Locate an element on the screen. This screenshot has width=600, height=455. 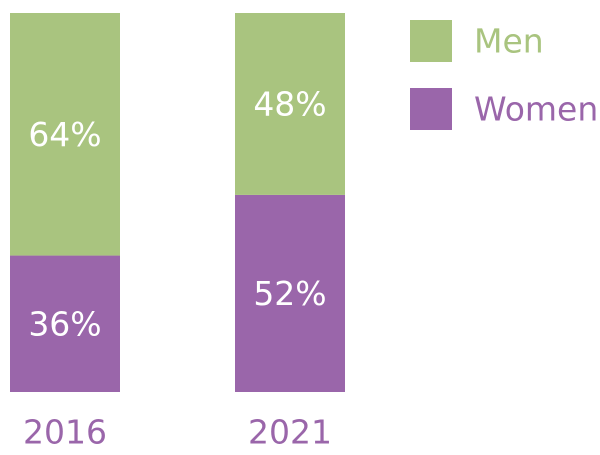
data-label-men-2016: 64% is located at coordinates (64, 134).